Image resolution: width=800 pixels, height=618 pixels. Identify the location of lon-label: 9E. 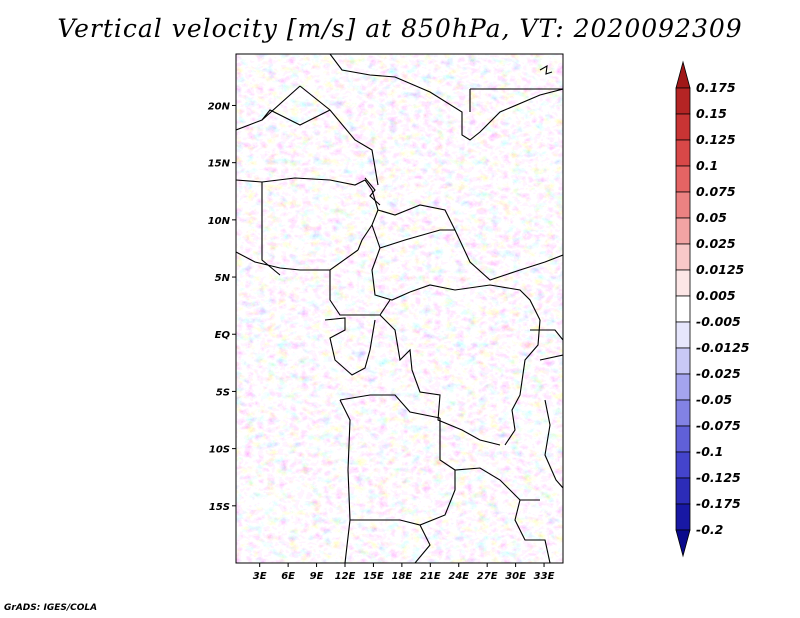
(317, 576).